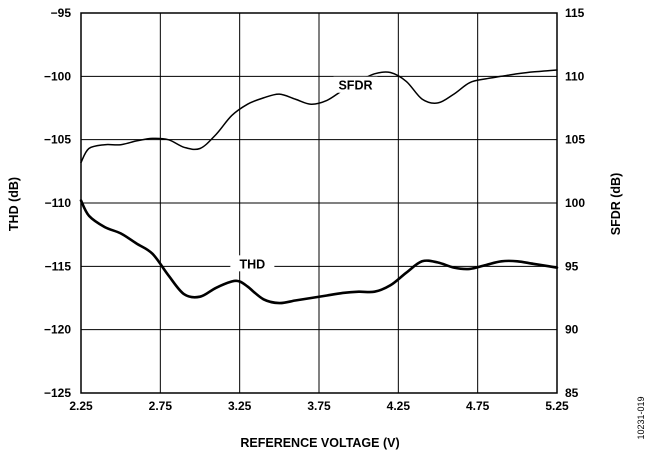 This screenshot has width=650, height=457. I want to click on y-right-tick-label: 105, so click(575, 140).